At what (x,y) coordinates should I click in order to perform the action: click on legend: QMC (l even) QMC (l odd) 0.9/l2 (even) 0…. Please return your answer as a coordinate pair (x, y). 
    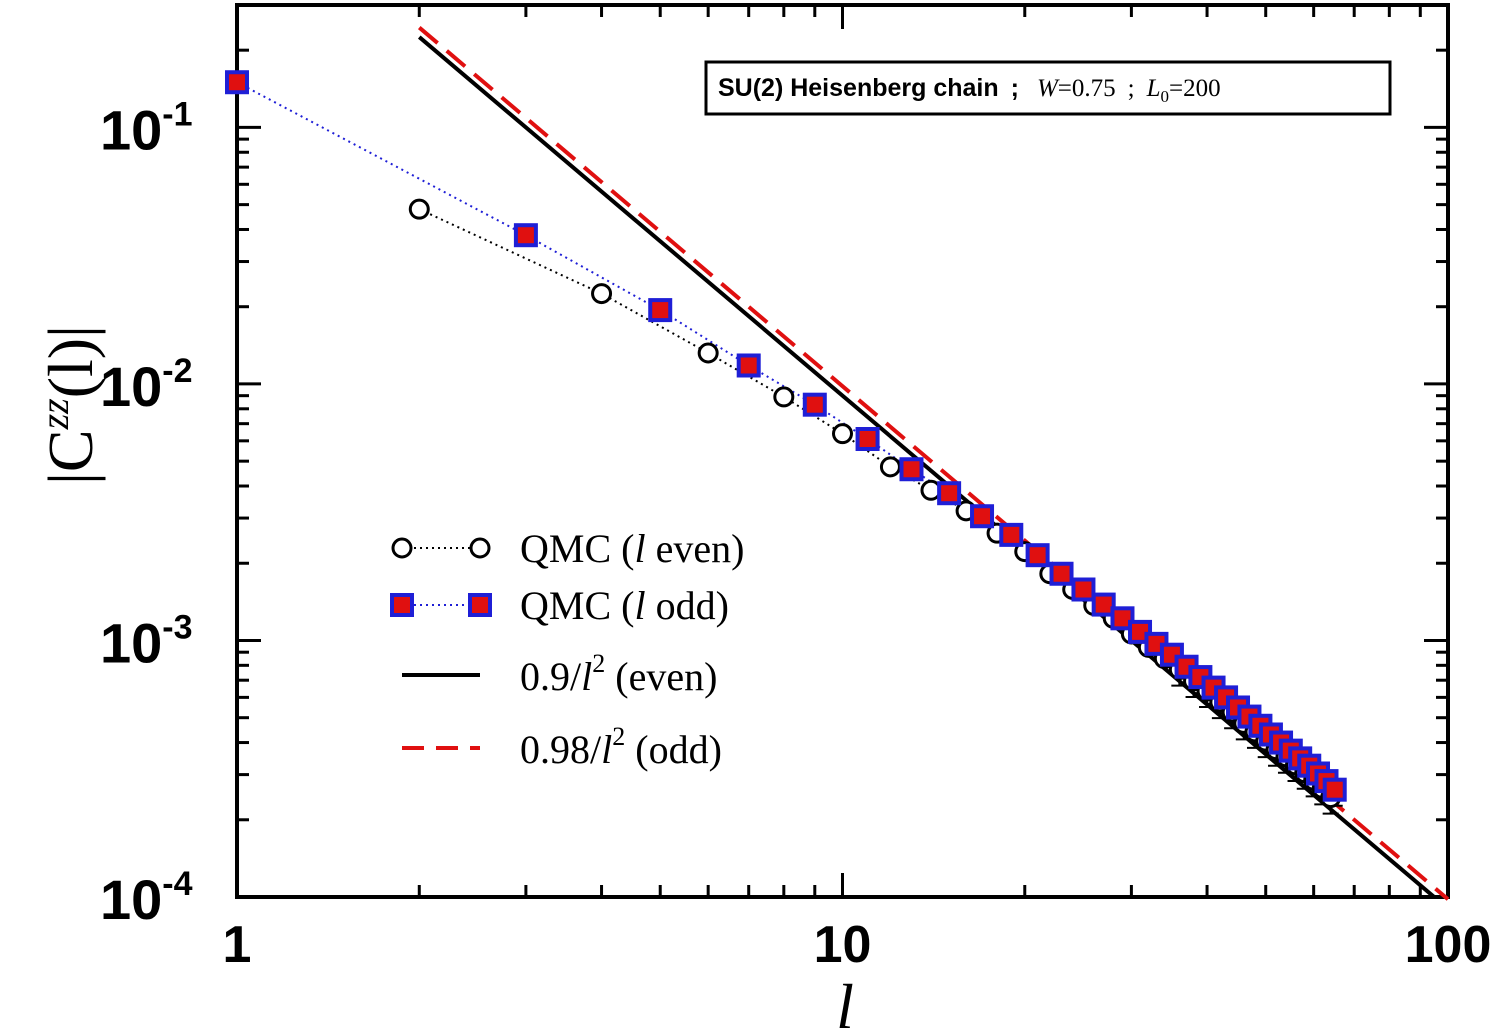
    Looking at the image, I should click on (567, 649).